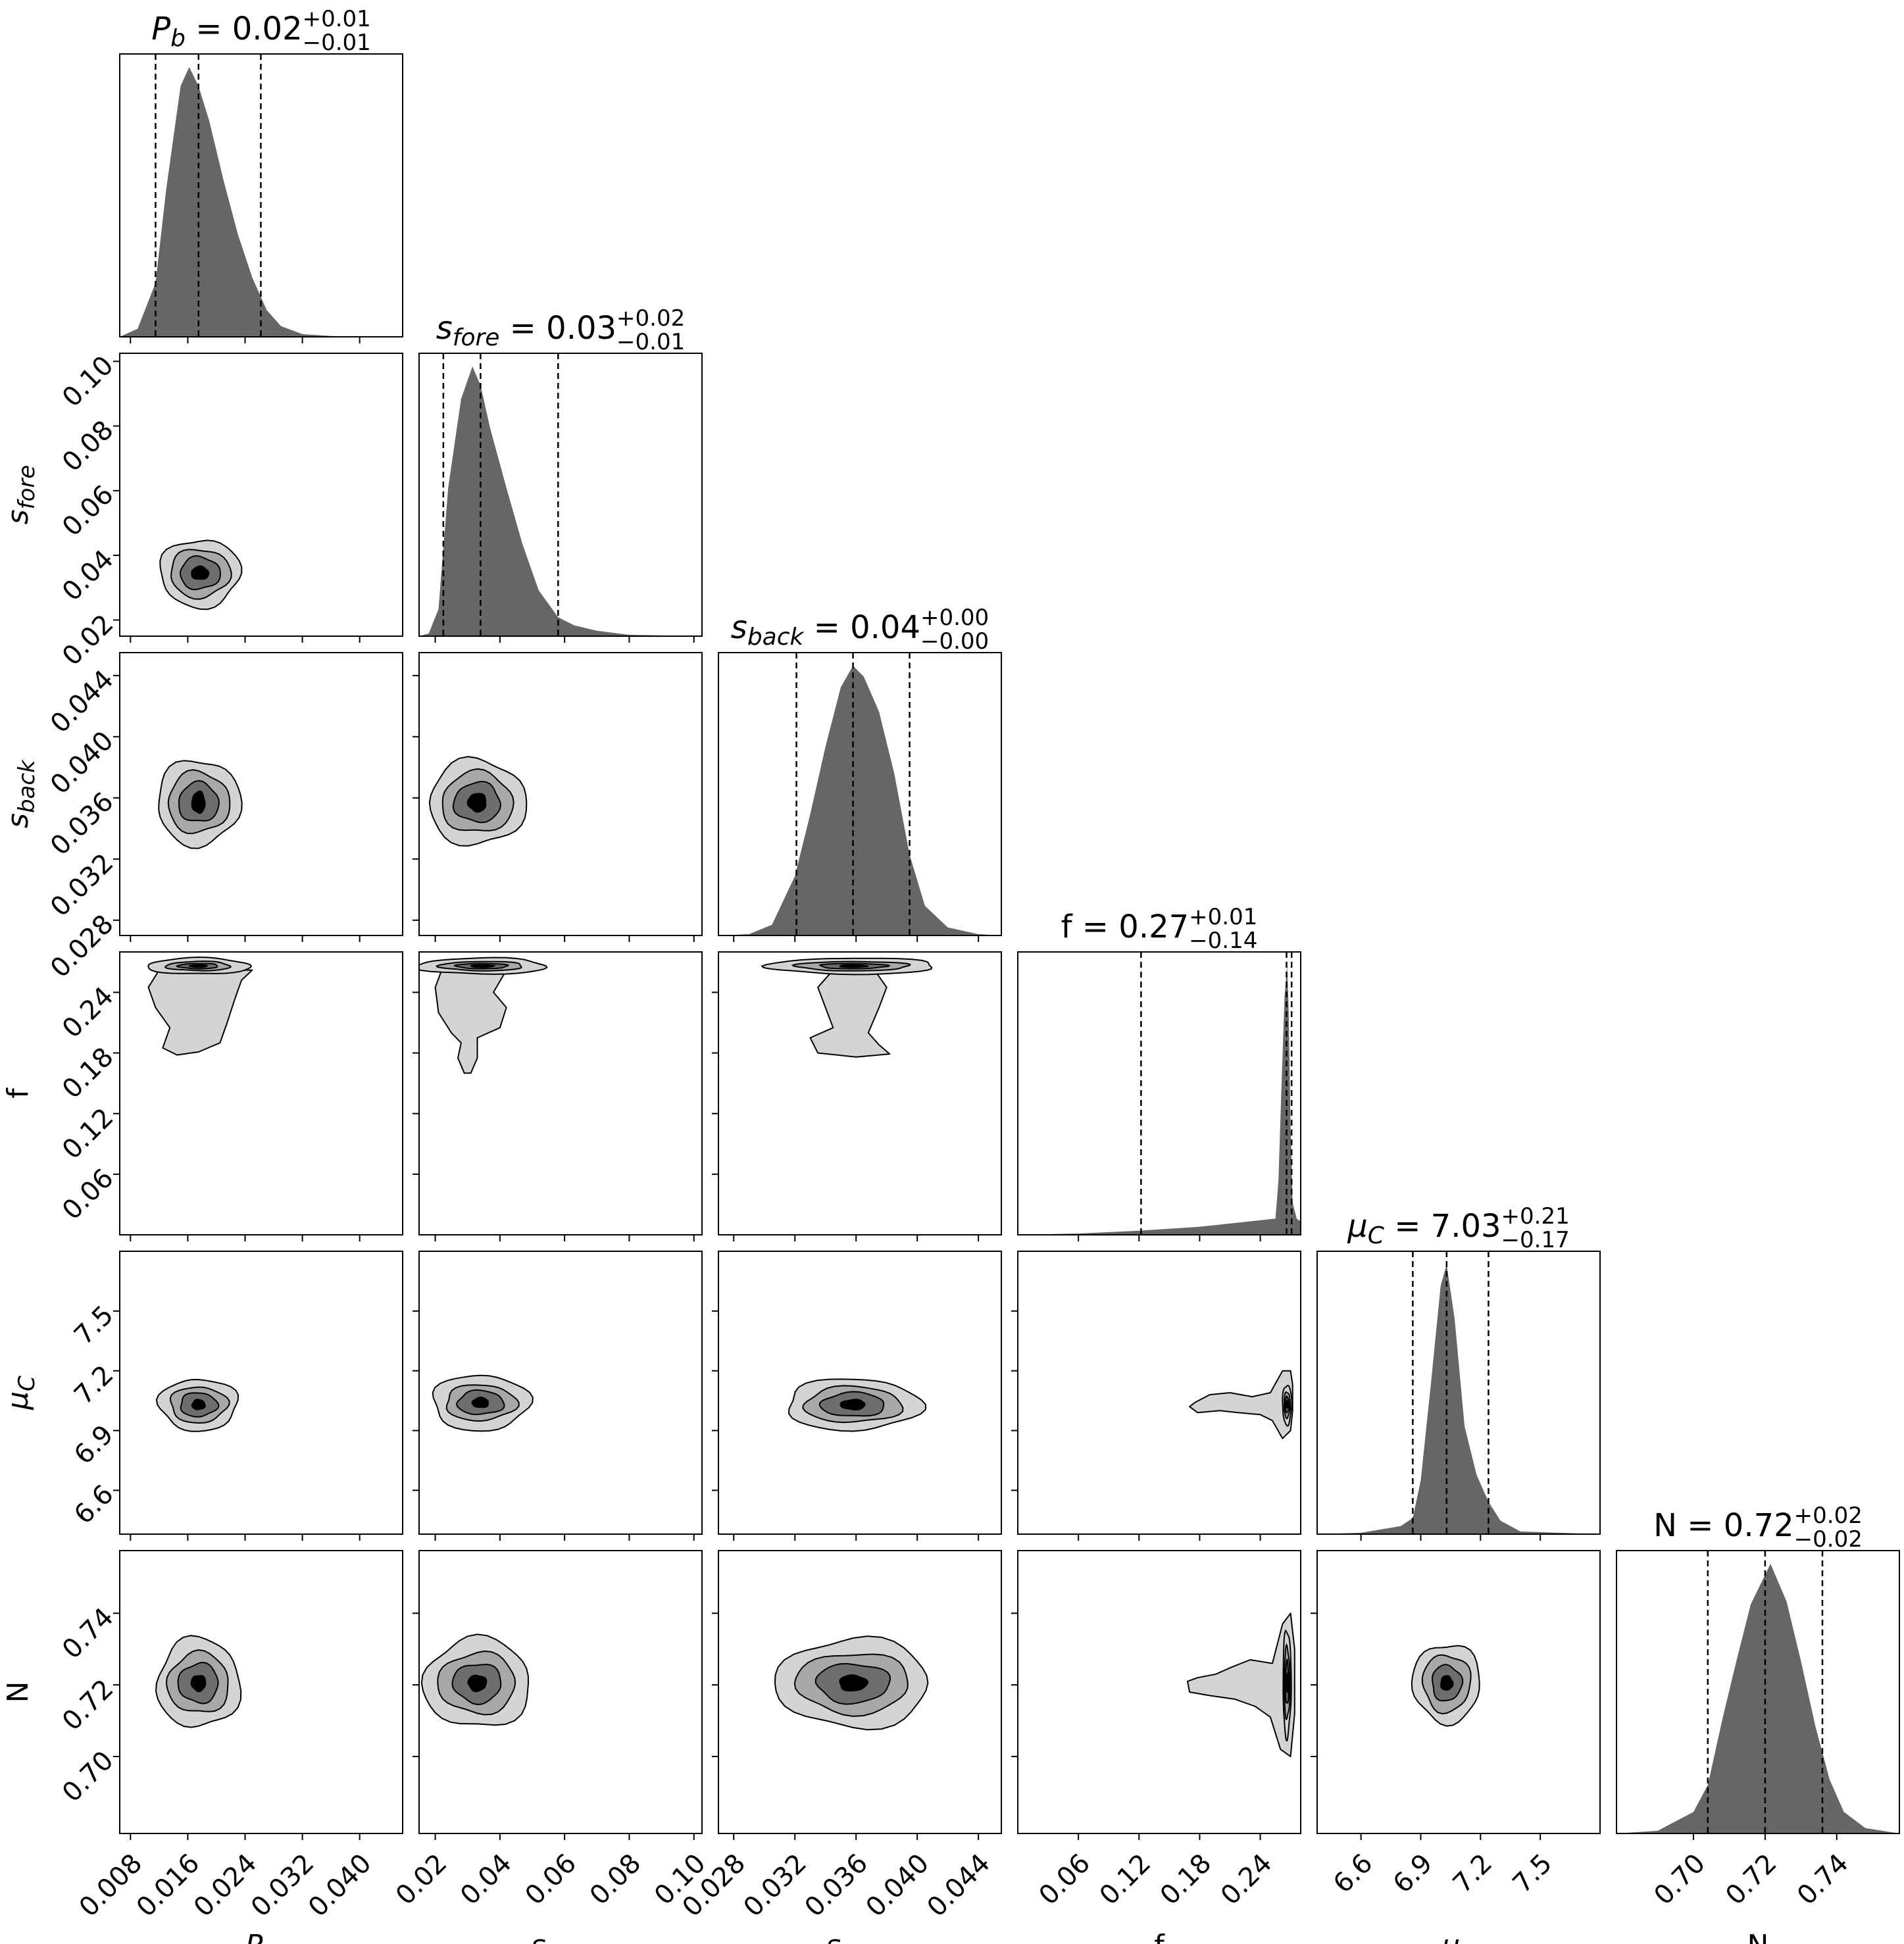 The width and height of the screenshot is (1904, 1944). I want to click on title-f: f = 0.27+0.01 −0.14, so click(1159, 929).